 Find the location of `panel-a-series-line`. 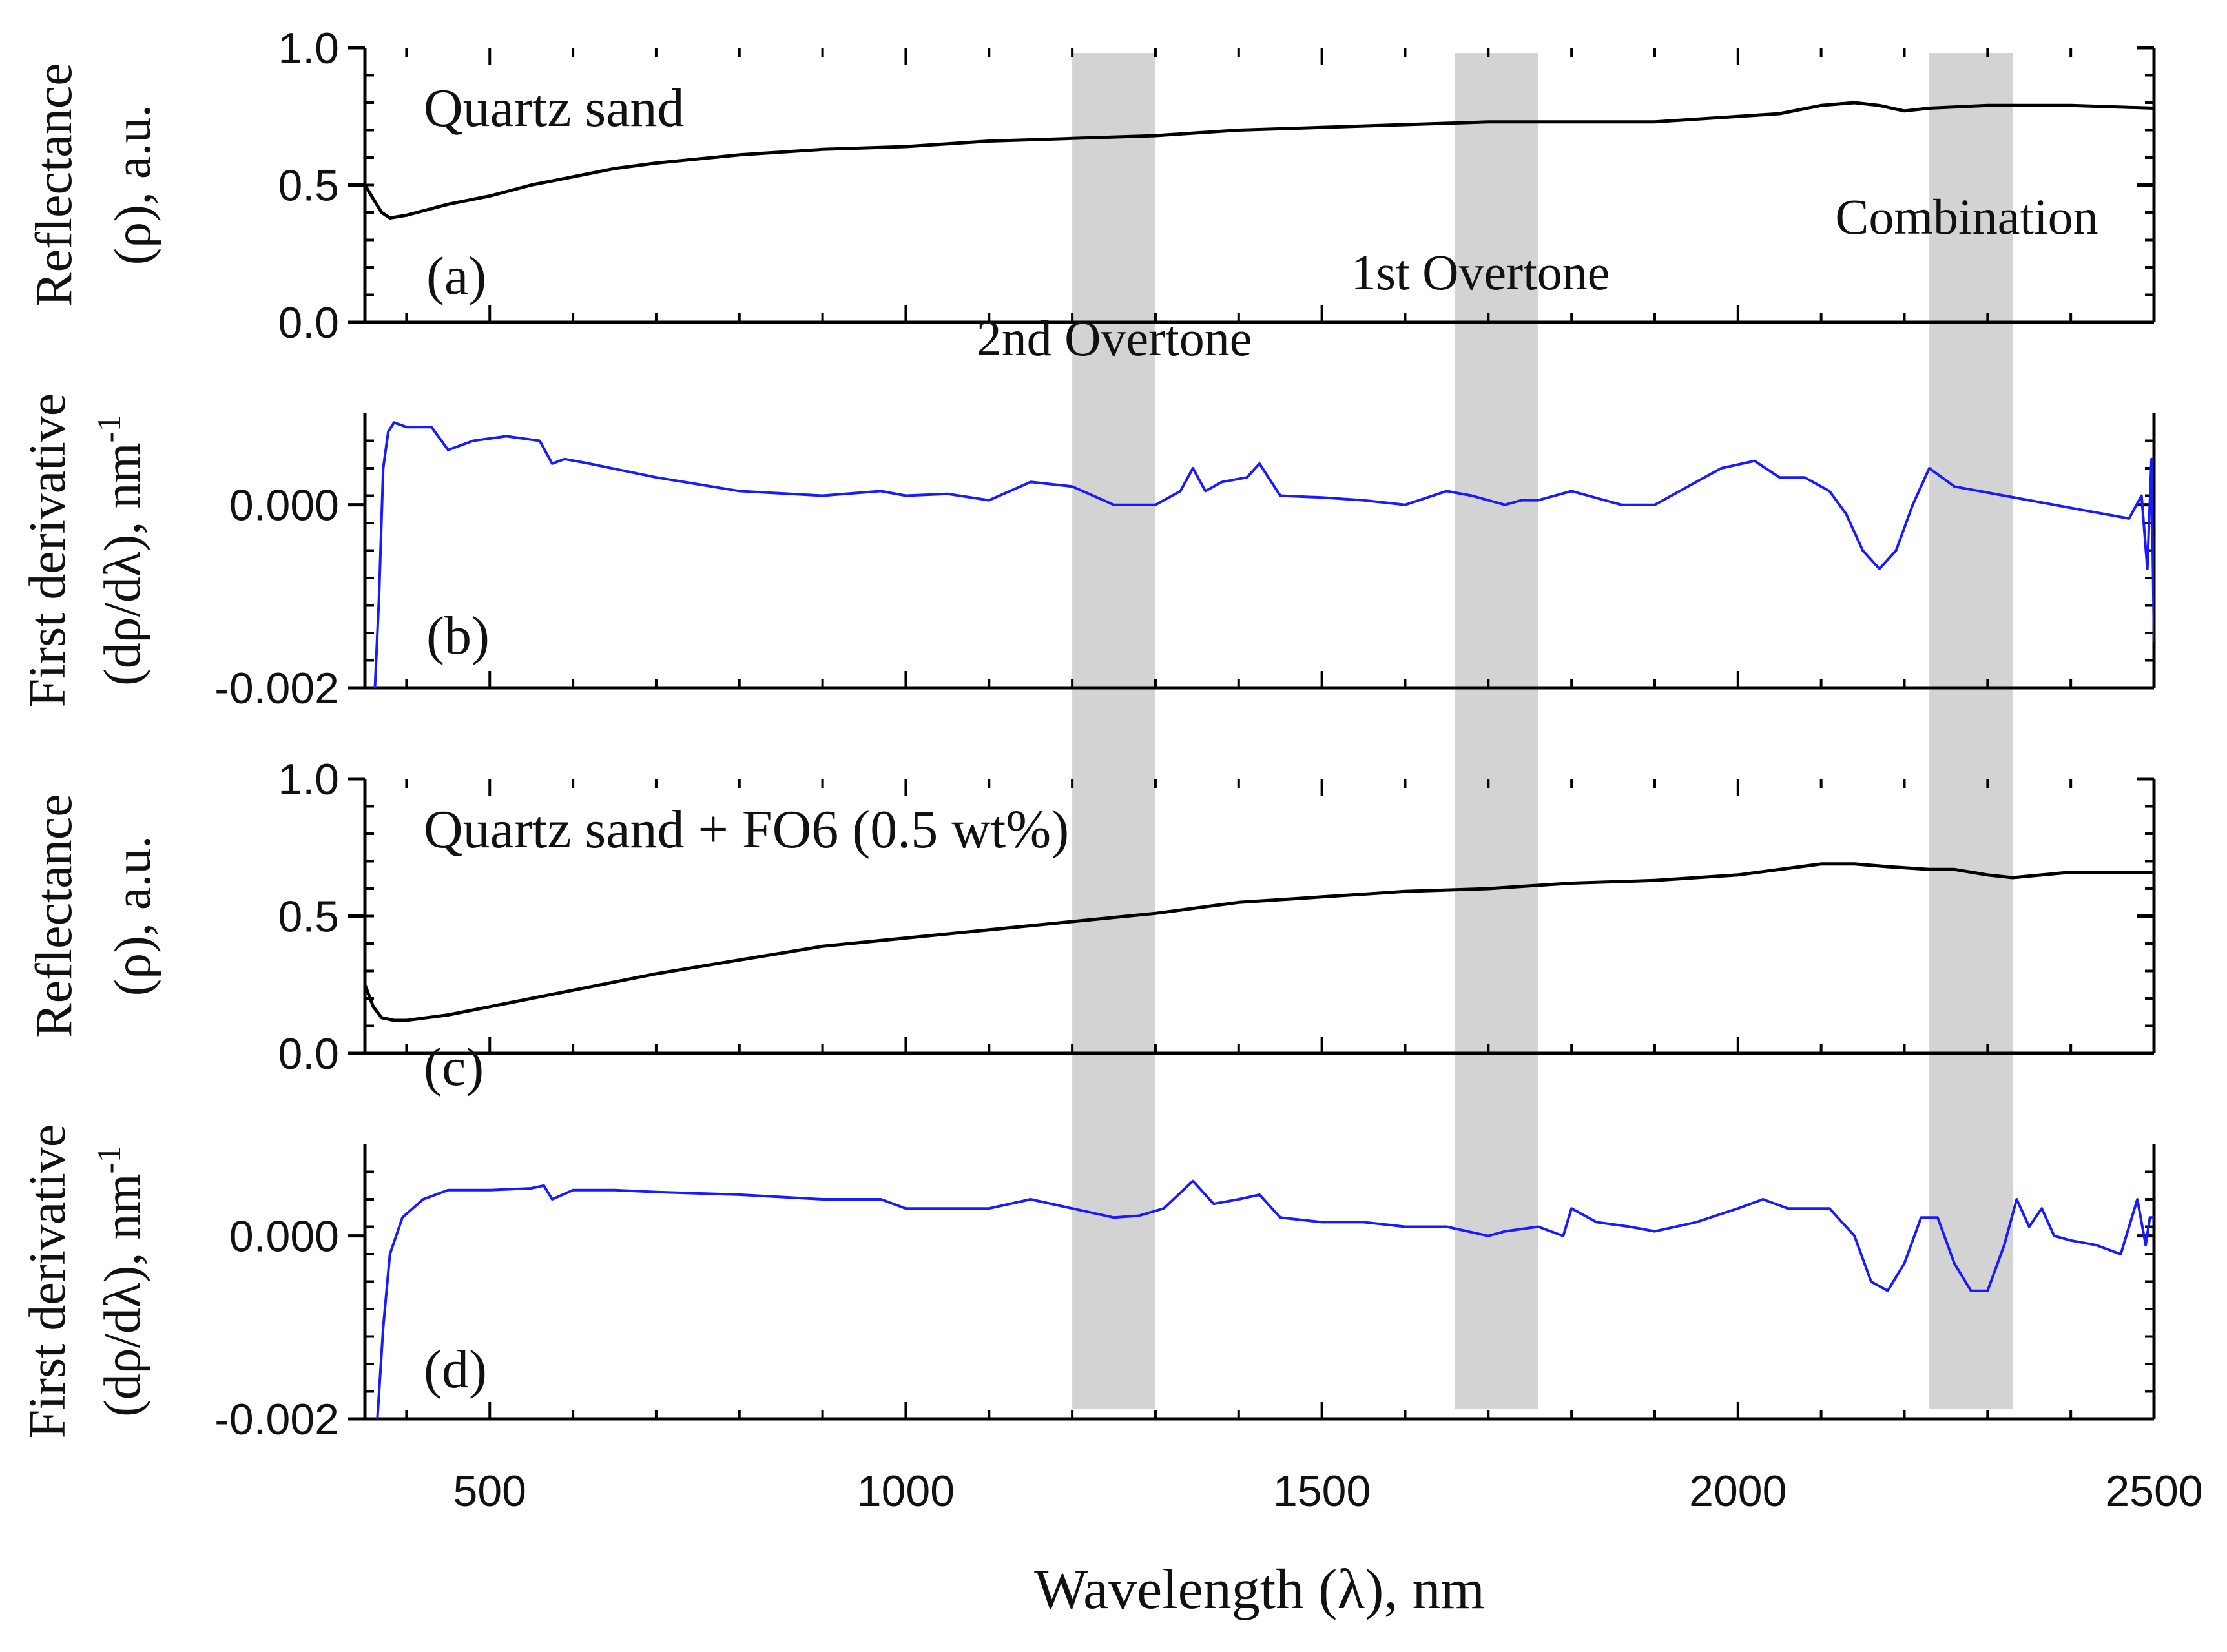

panel-a-series-line is located at coordinates (1259, 160).